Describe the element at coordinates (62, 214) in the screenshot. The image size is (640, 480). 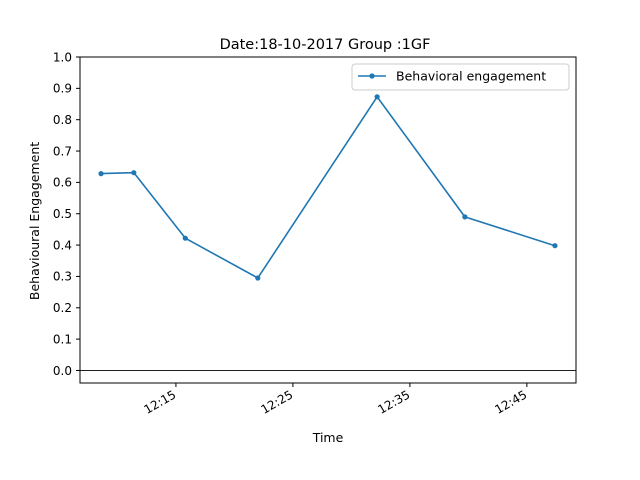
I see `y-tick-label: 0.5` at that location.